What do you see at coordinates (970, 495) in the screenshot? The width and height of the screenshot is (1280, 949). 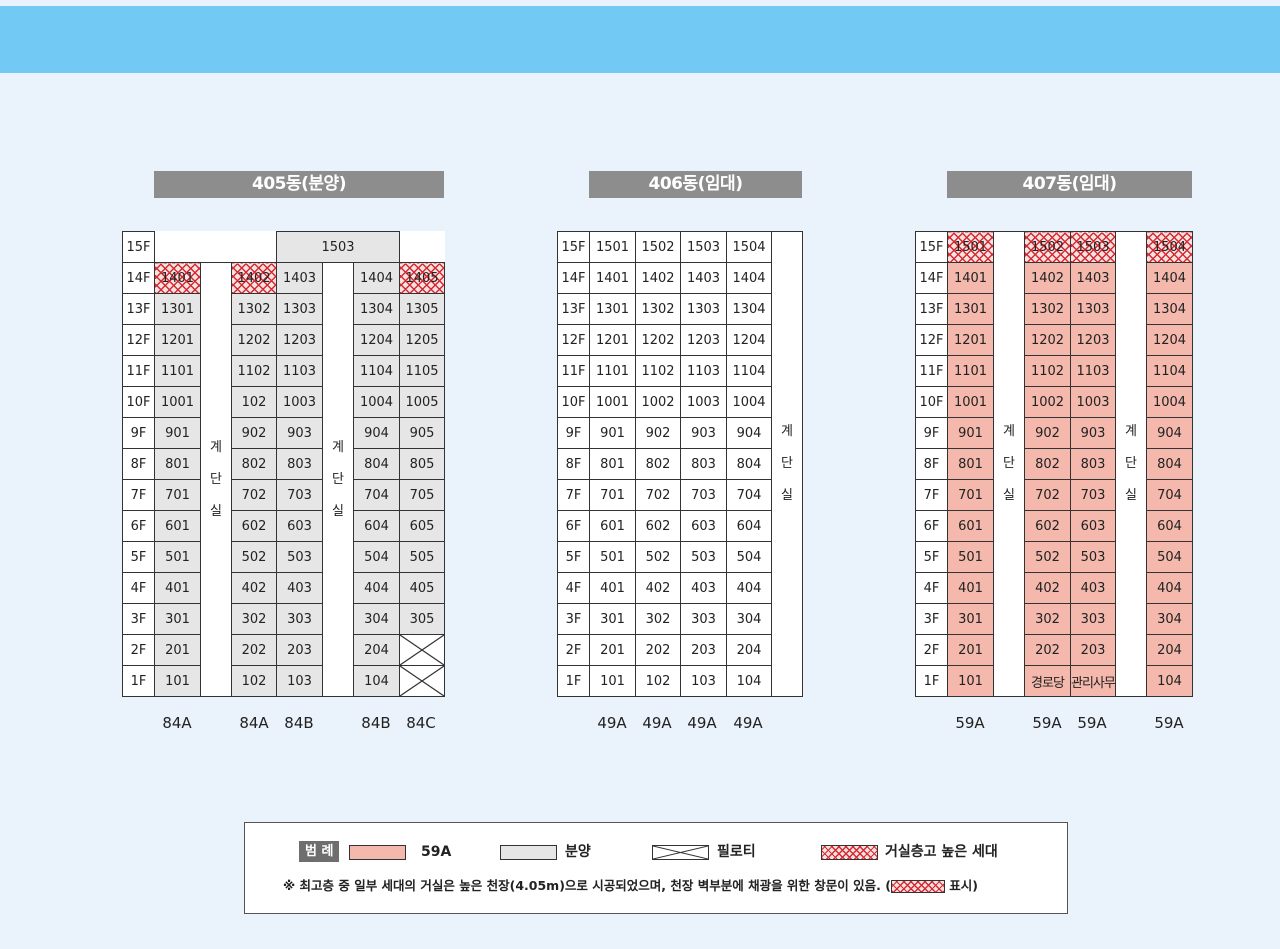 I see `unit-cell: 701` at bounding box center [970, 495].